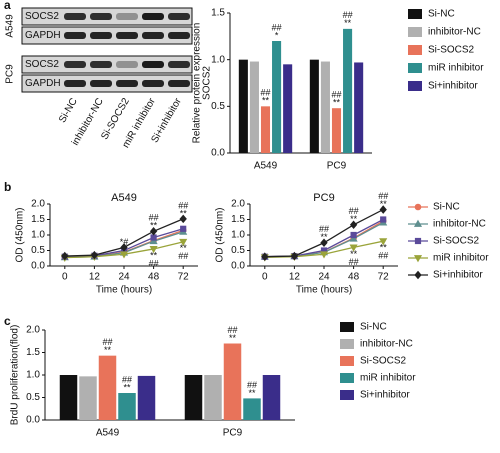 The height and width of the screenshot is (453, 500). I want to click on x-tick-label: 48, so click(154, 277).